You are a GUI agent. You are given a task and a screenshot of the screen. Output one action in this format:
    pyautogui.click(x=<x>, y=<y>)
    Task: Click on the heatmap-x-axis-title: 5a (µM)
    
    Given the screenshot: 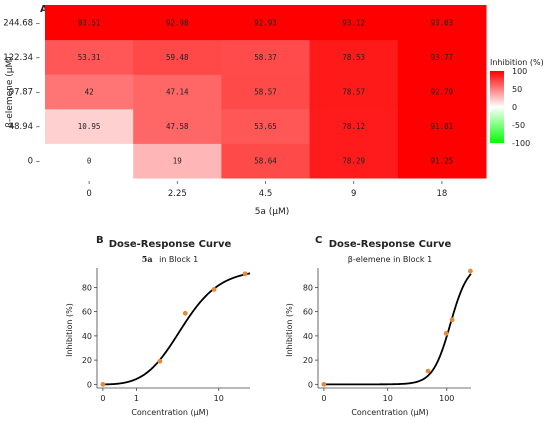 What is the action you would take?
    pyautogui.click(x=272, y=212)
    